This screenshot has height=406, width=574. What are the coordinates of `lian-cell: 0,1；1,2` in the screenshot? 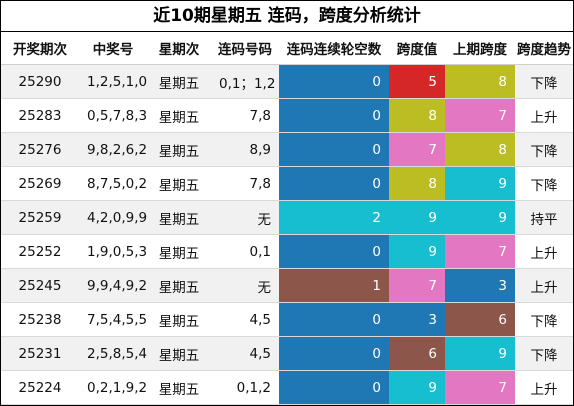 It's located at (245, 81).